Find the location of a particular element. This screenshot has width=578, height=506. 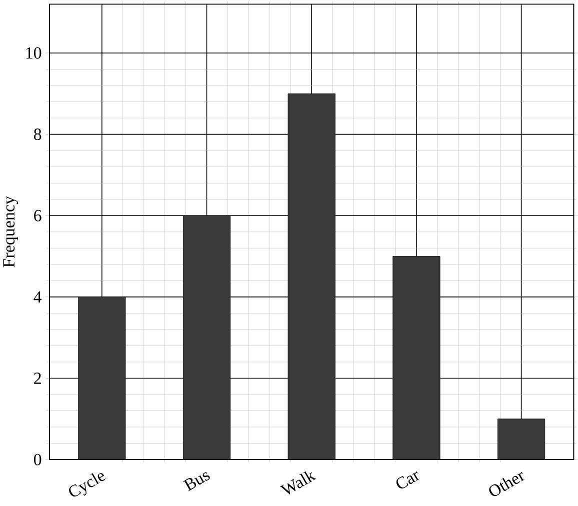

x-tick-label: Car is located at coordinates (408, 479).